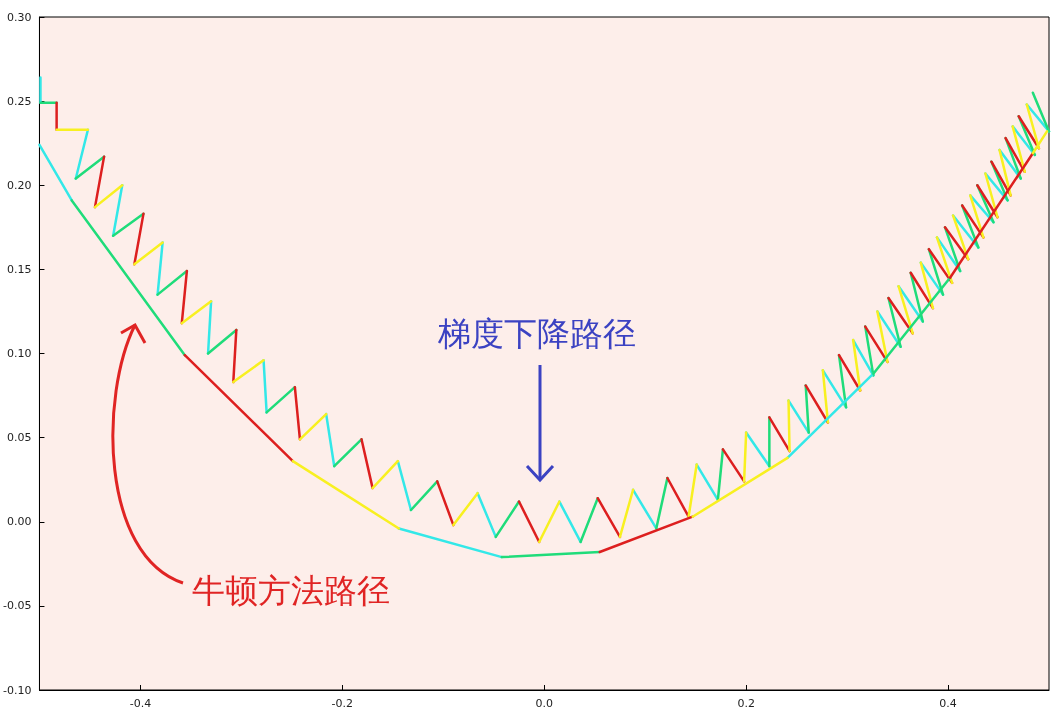 The width and height of the screenshot is (1060, 722). Describe the element at coordinates (19, 353) in the screenshot. I see `y-tick-label: 0.10` at that location.